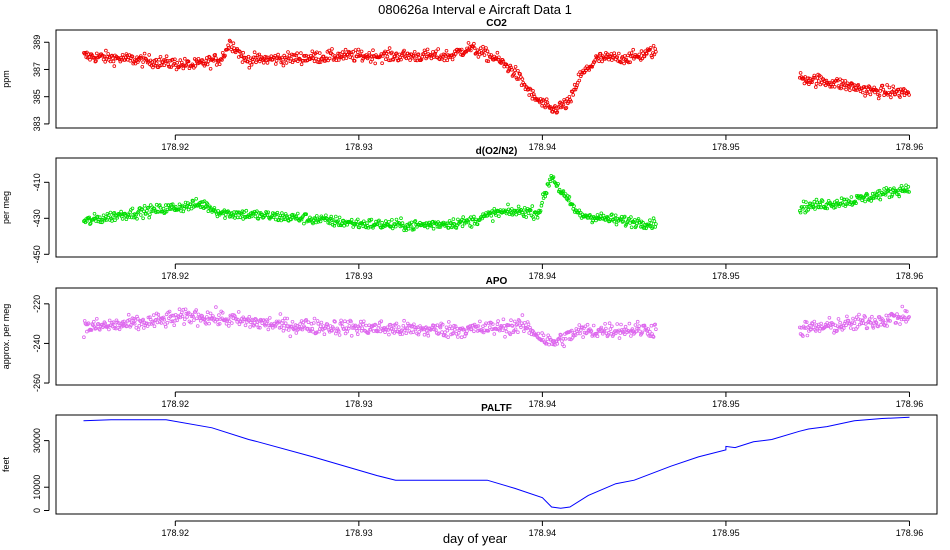 The height and width of the screenshot is (550, 950). What do you see at coordinates (37, 440) in the screenshot?
I see `y-tick-label: 30000` at bounding box center [37, 440].